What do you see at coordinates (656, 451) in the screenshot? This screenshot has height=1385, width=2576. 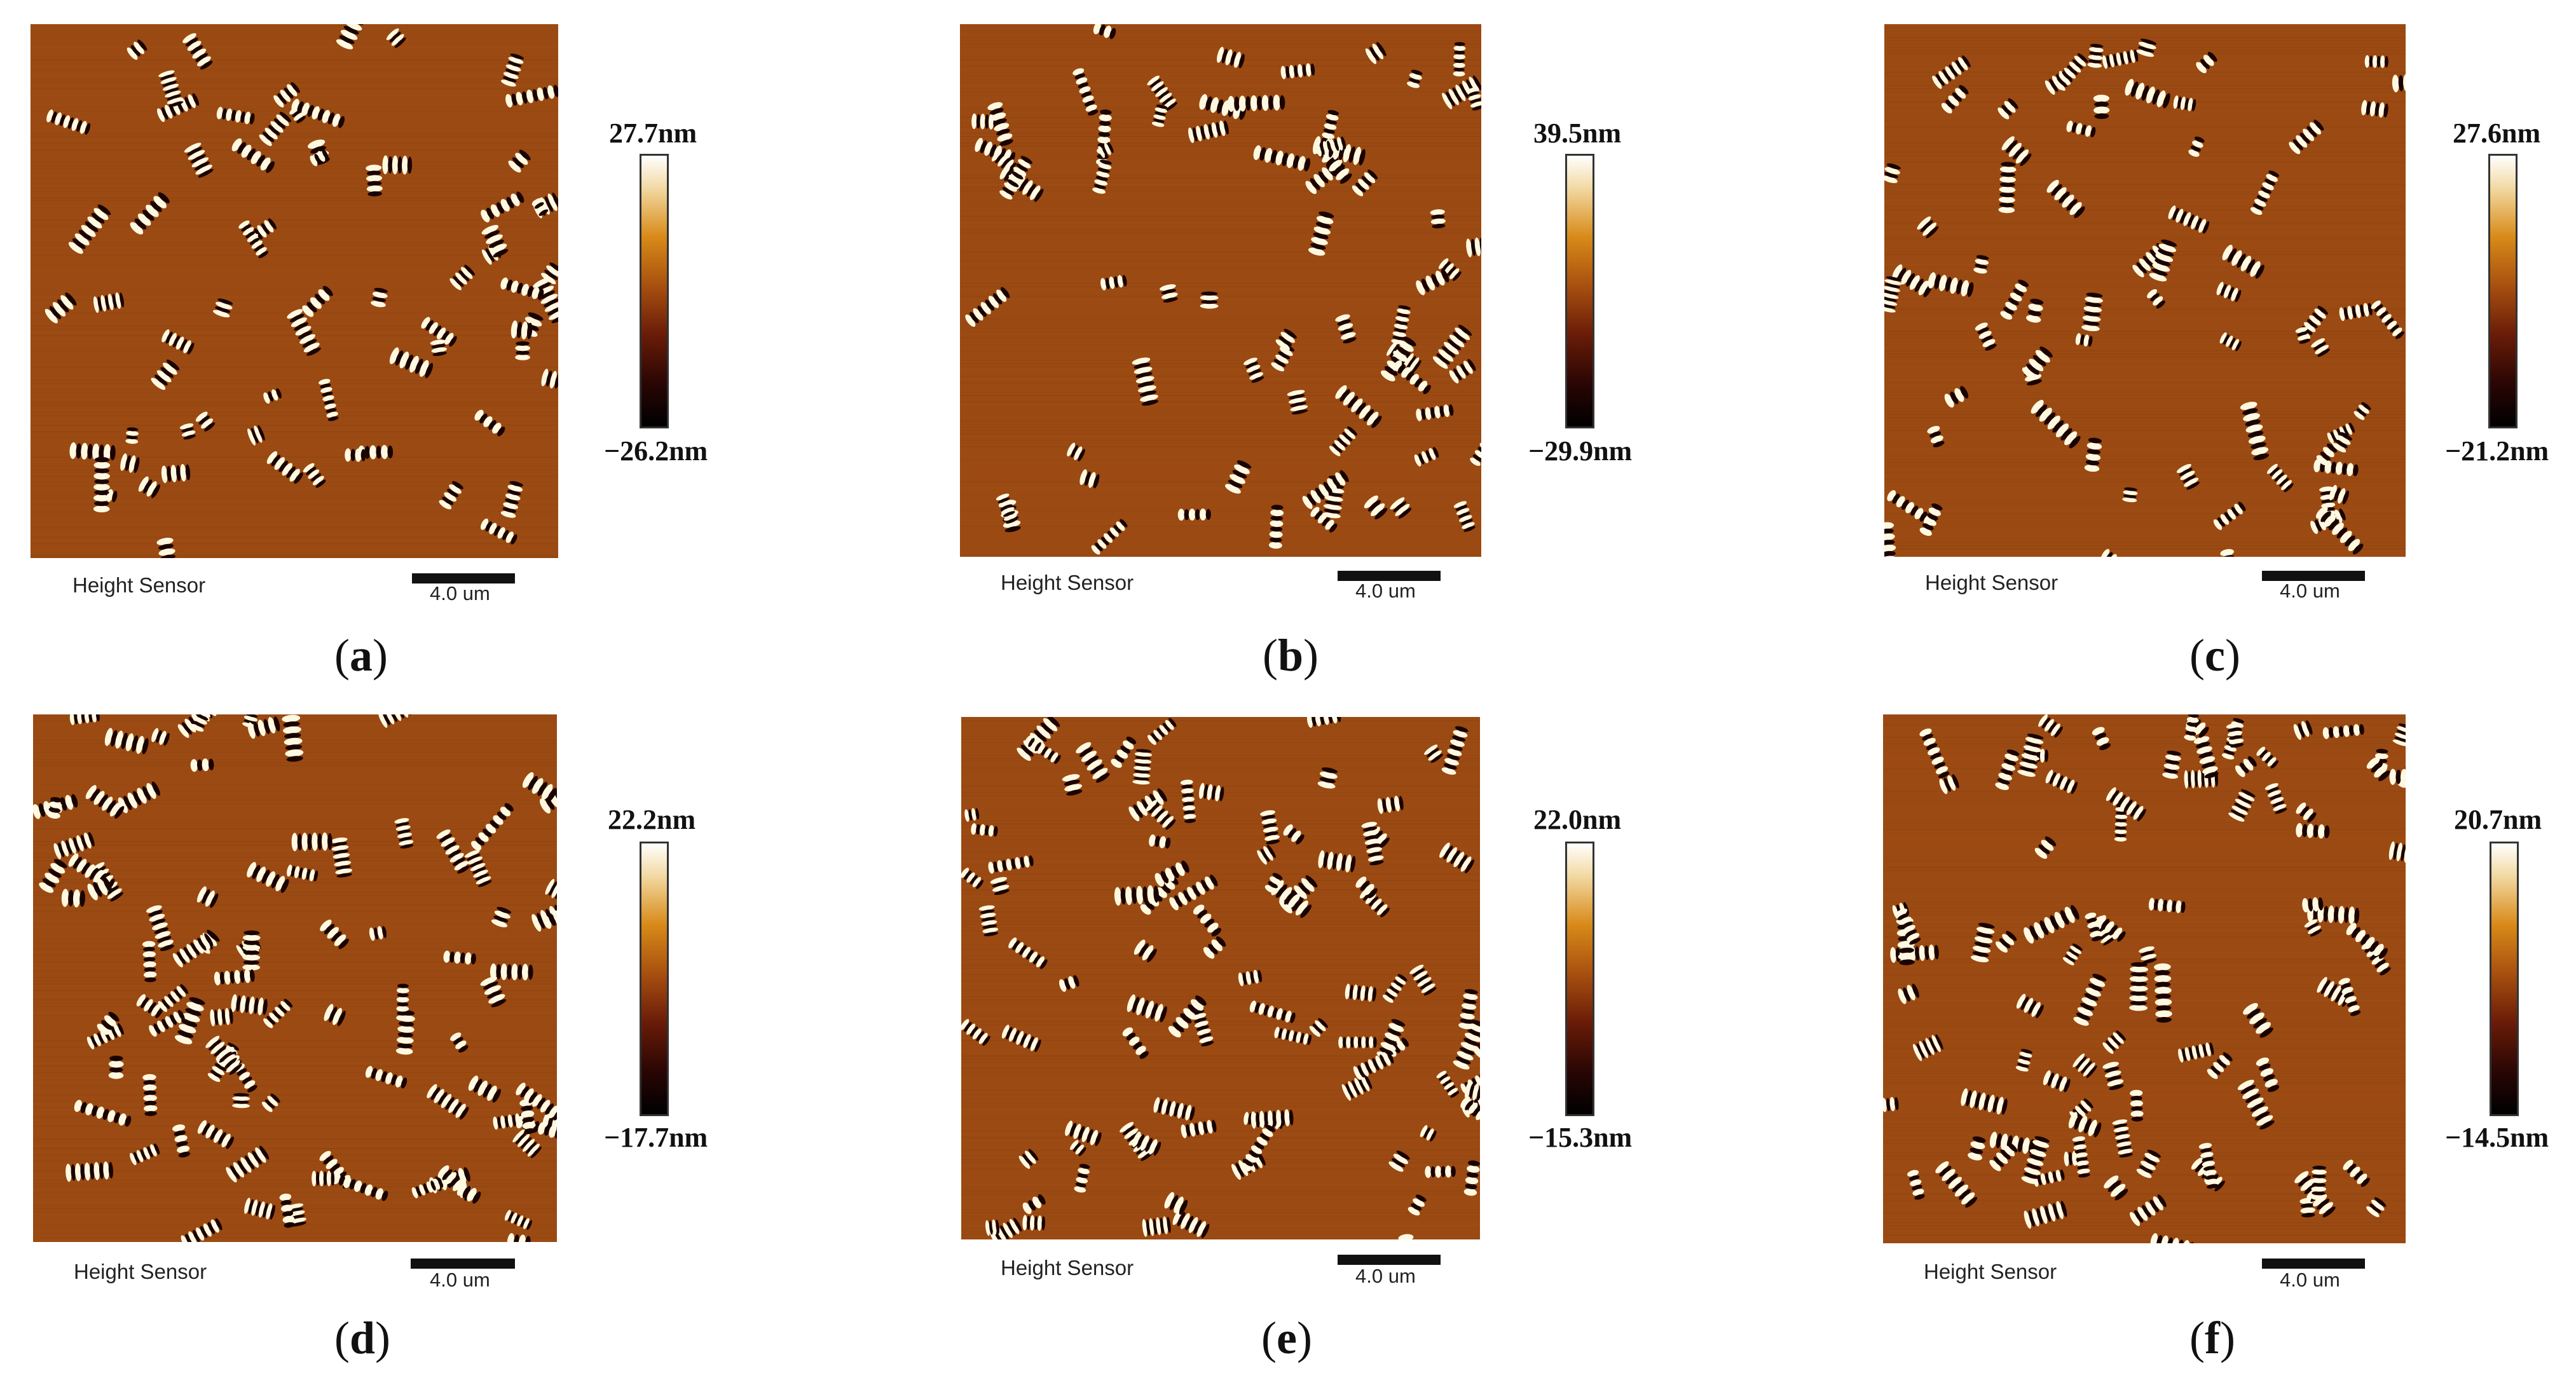 I see `colorbar-min-label: −26.2nm` at bounding box center [656, 451].